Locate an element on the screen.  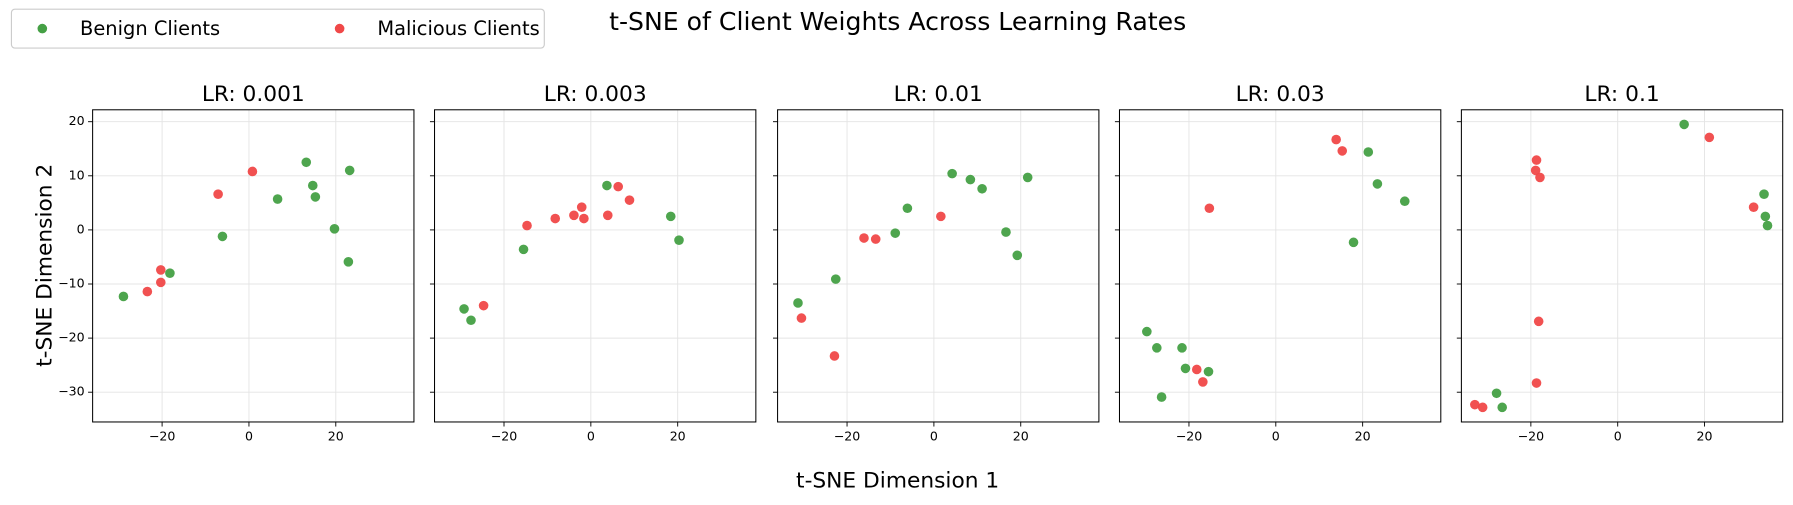
y-tick-label: −10 is located at coordinates (71, 283).